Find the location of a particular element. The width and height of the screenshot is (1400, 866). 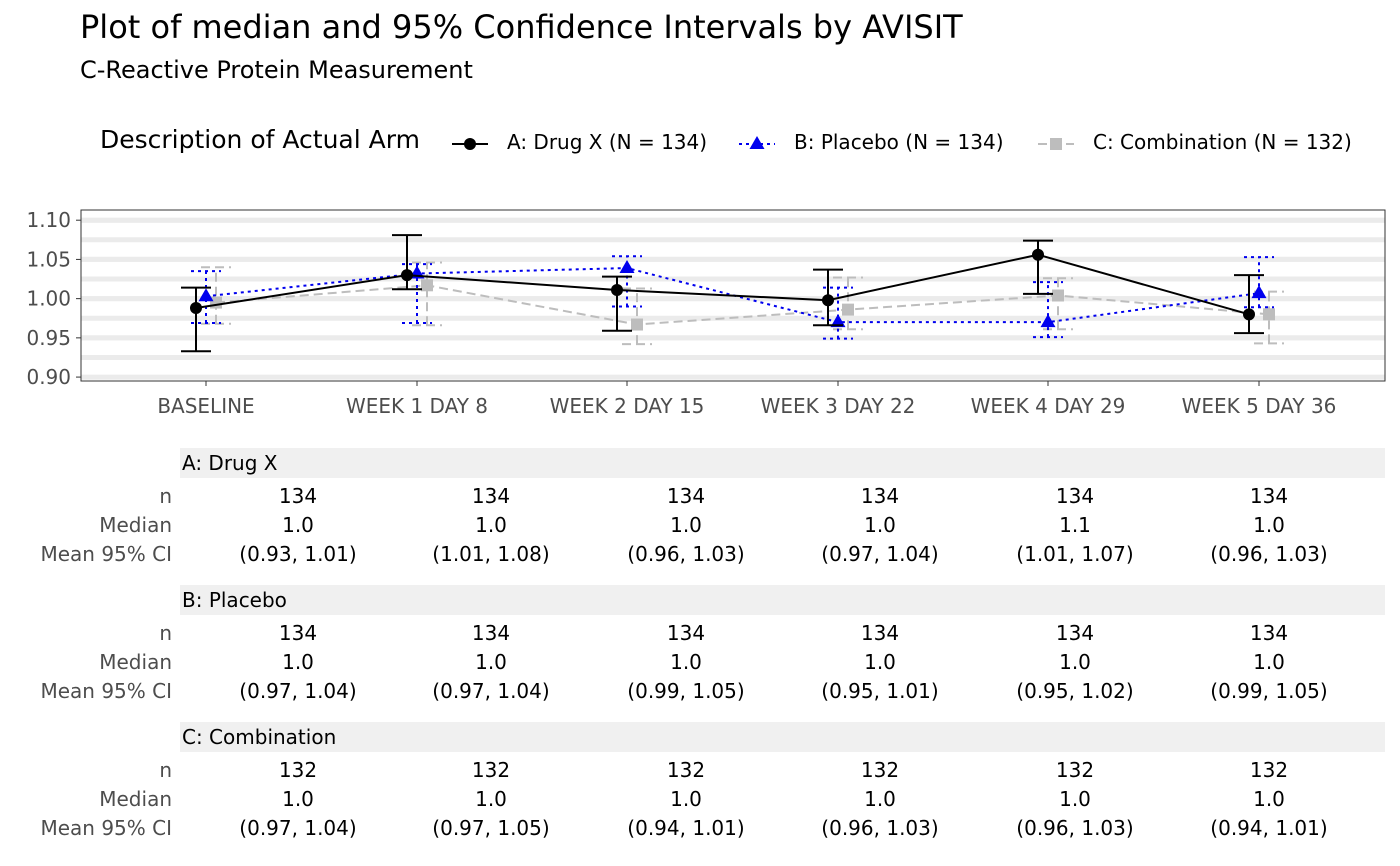

y-tick-label: 0.95 is located at coordinates (48, 338).